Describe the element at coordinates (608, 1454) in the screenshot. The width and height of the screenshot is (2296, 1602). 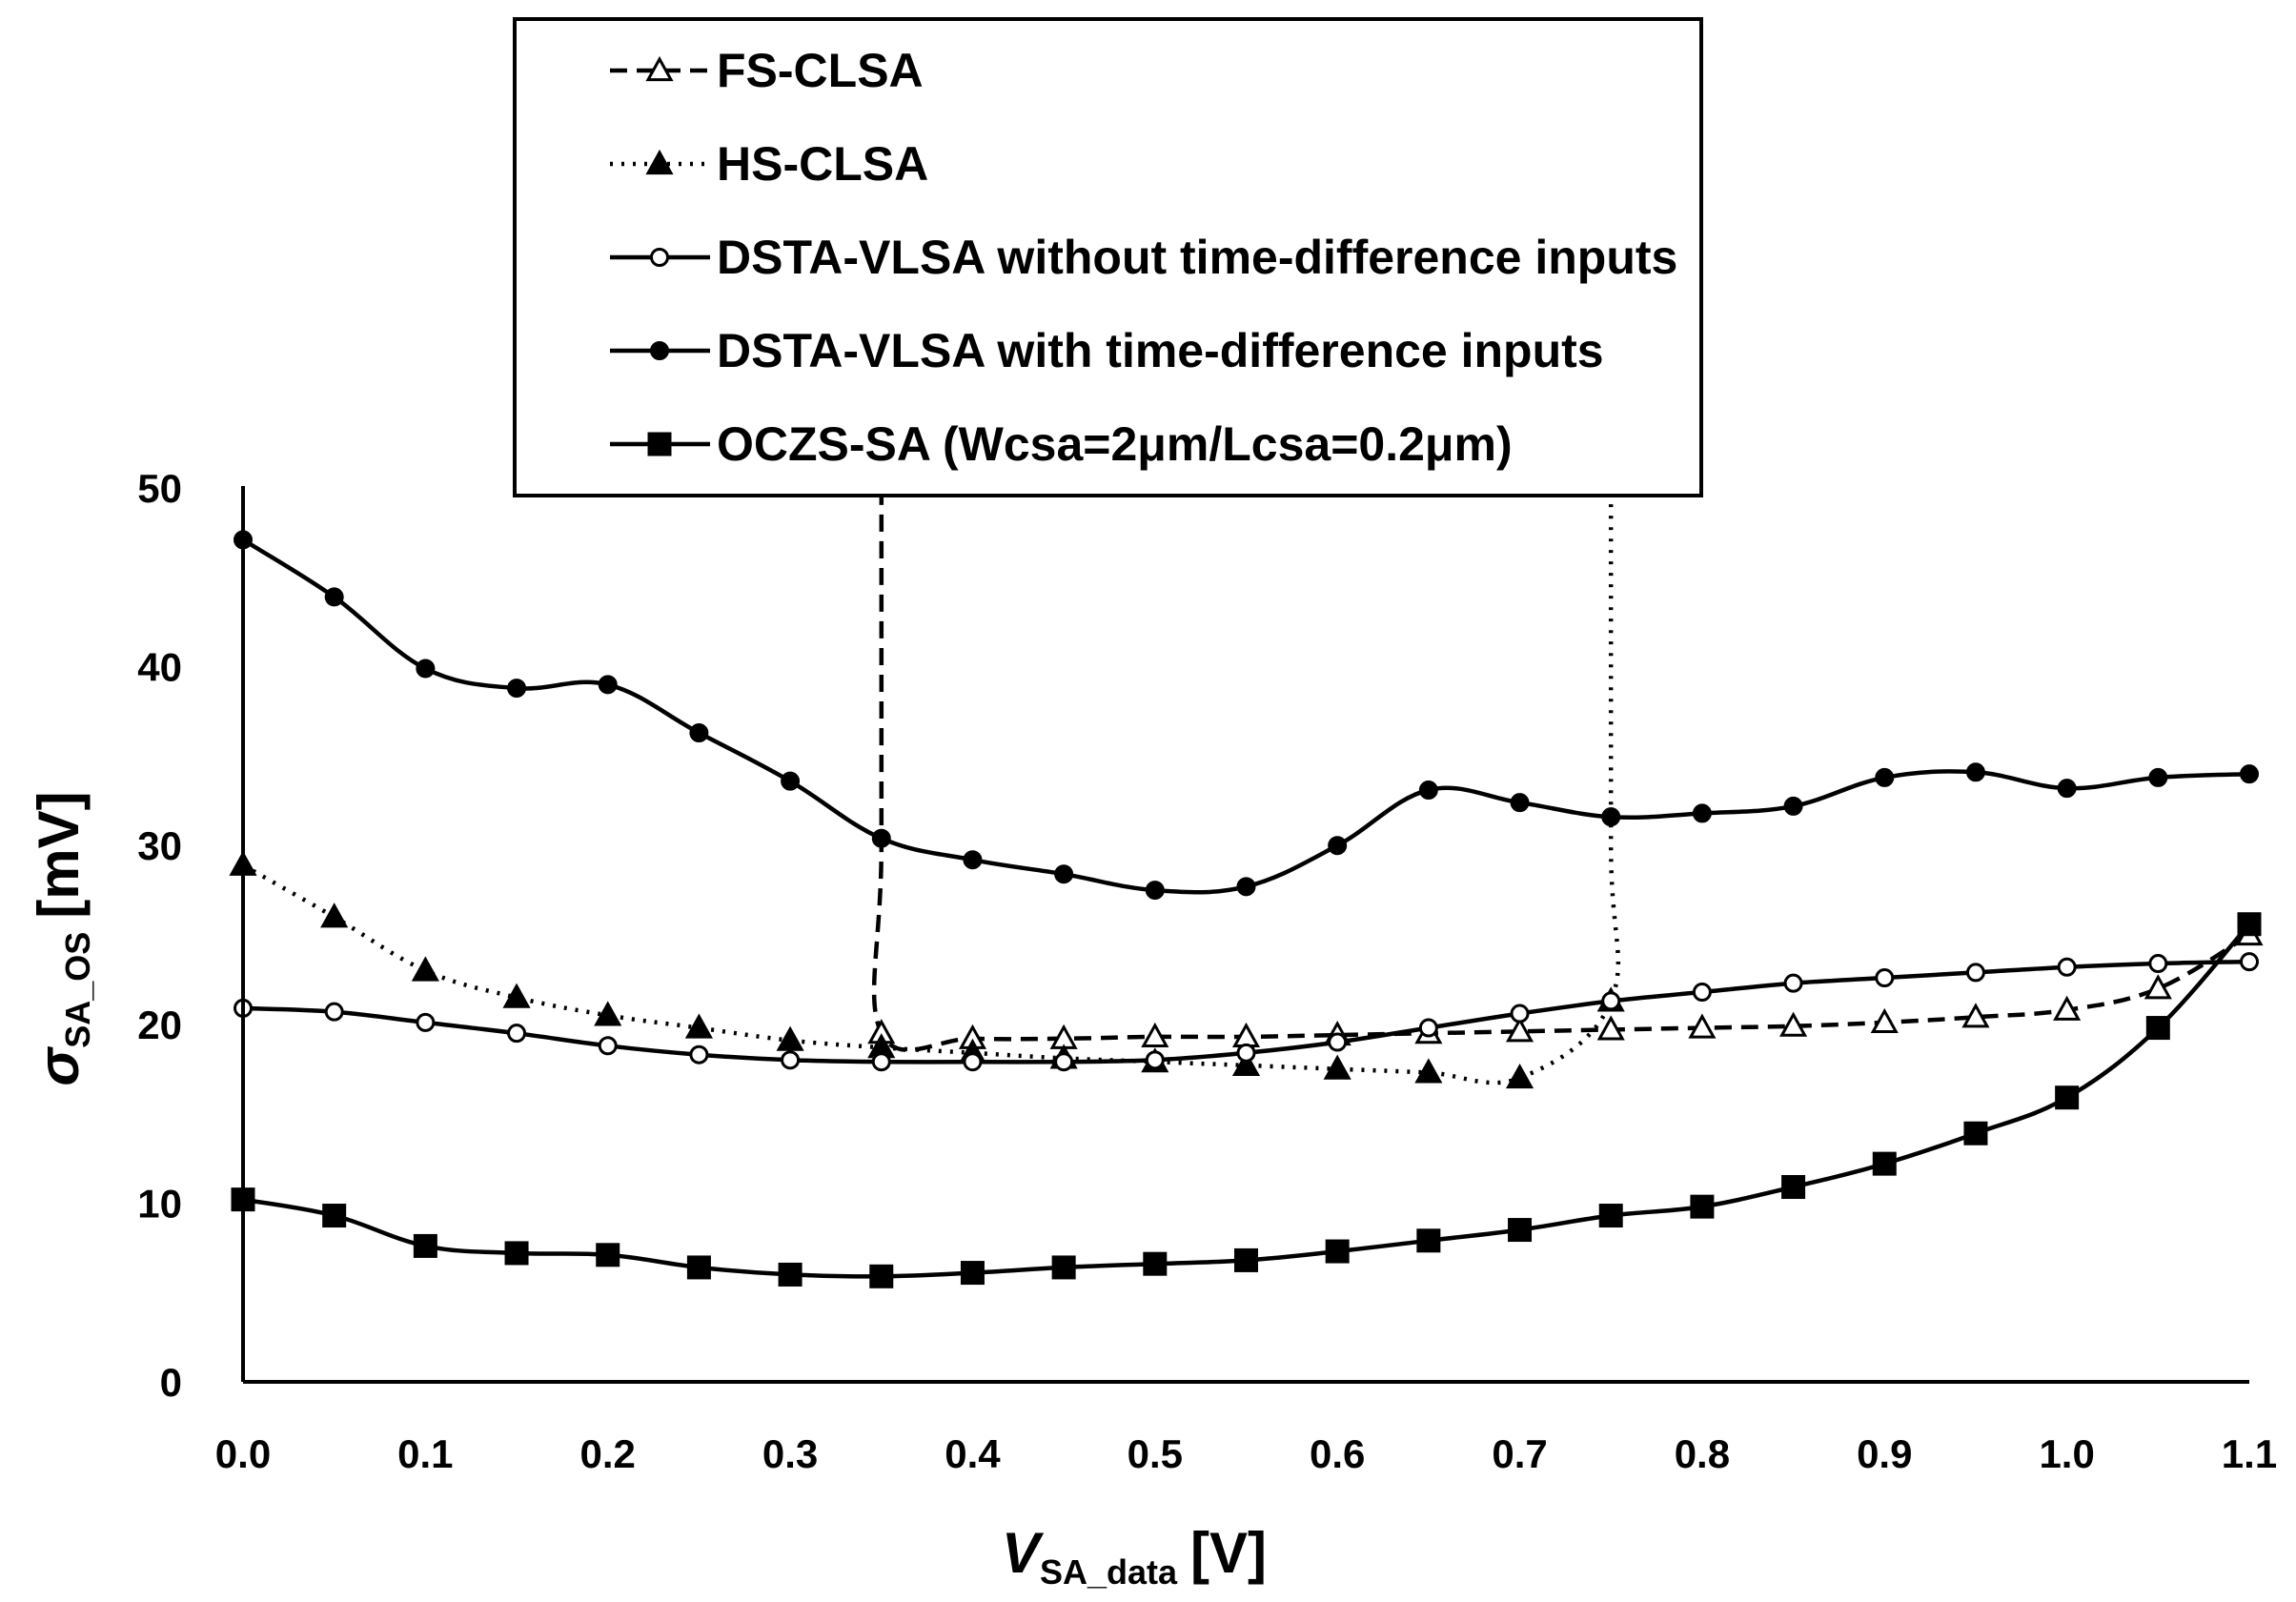
I see `x-tick-label: 0.2` at that location.